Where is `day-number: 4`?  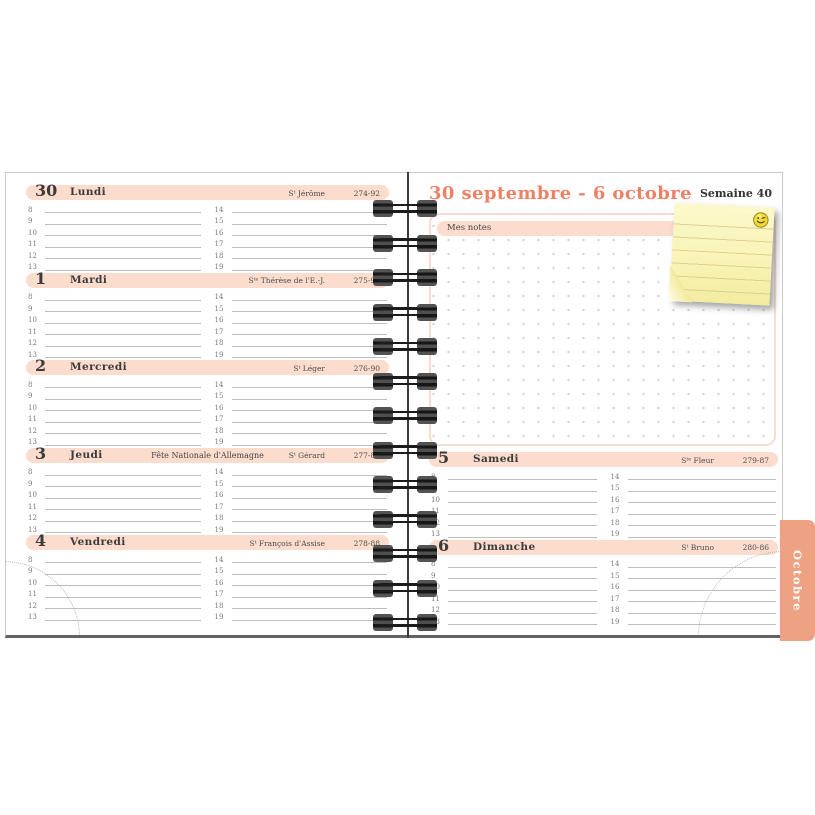 day-number: 4 is located at coordinates (41, 540).